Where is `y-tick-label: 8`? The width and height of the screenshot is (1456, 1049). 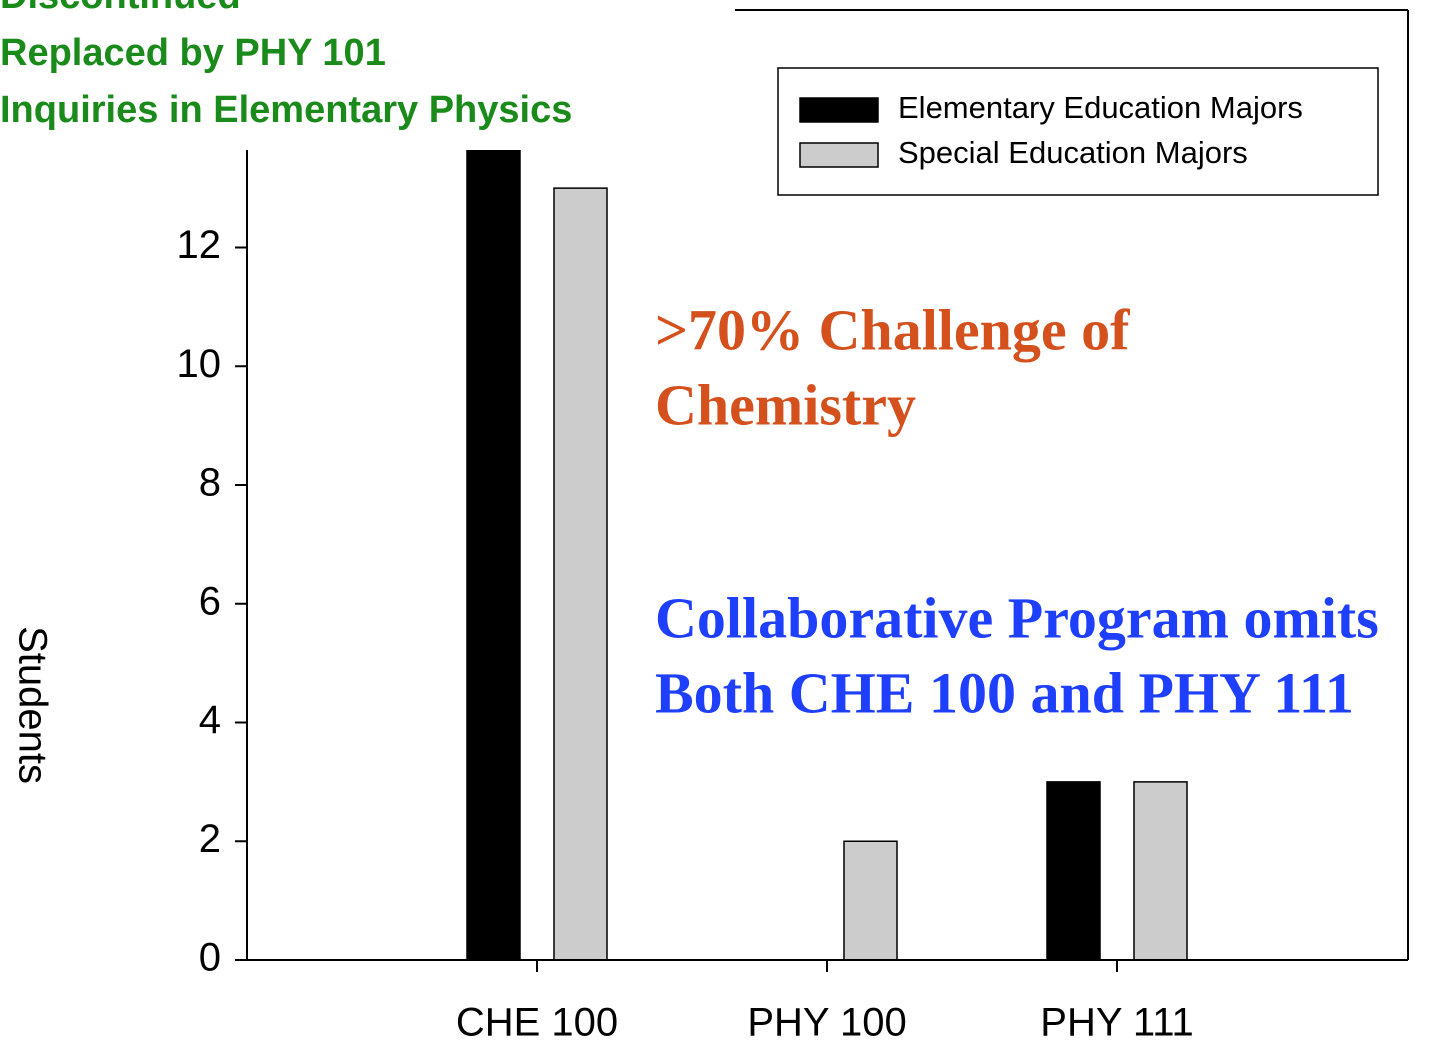 y-tick-label: 8 is located at coordinates (210, 483).